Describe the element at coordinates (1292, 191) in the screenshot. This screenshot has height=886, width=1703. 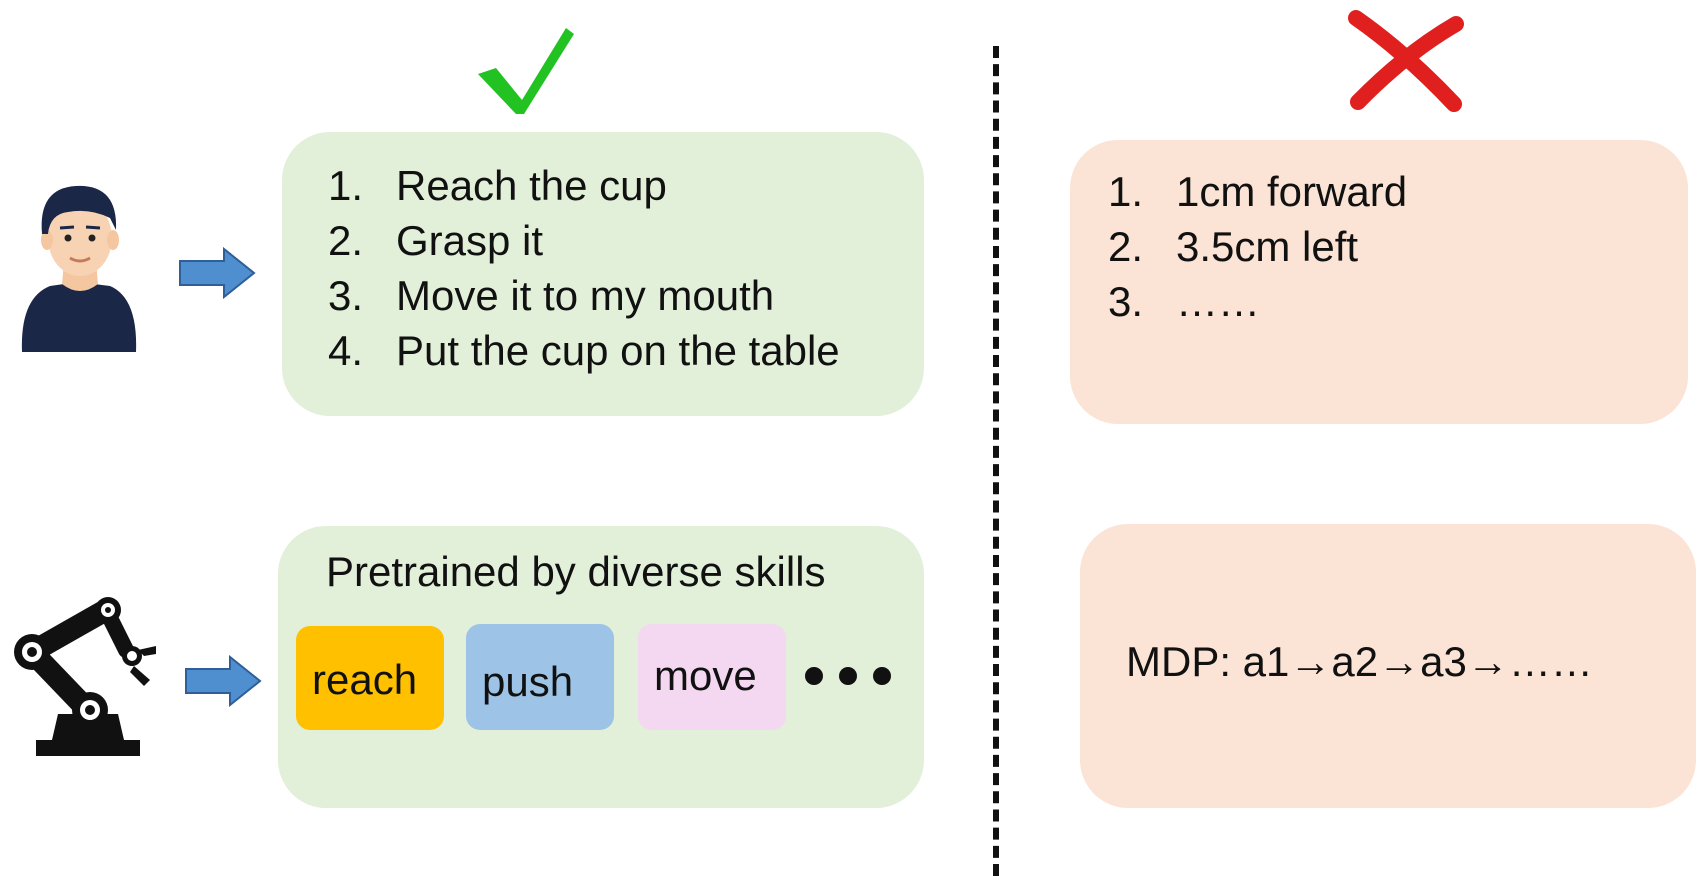
I see `list-text: 1cm forward` at that location.